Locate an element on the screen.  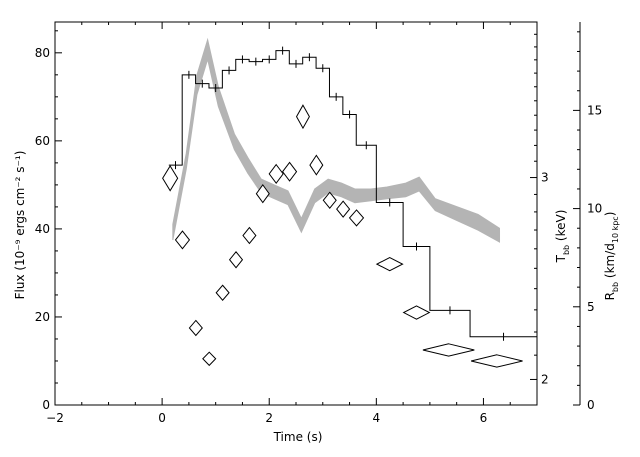
y-axis-flux: 0 20 40 60 80 is located at coordinates (48, 221).